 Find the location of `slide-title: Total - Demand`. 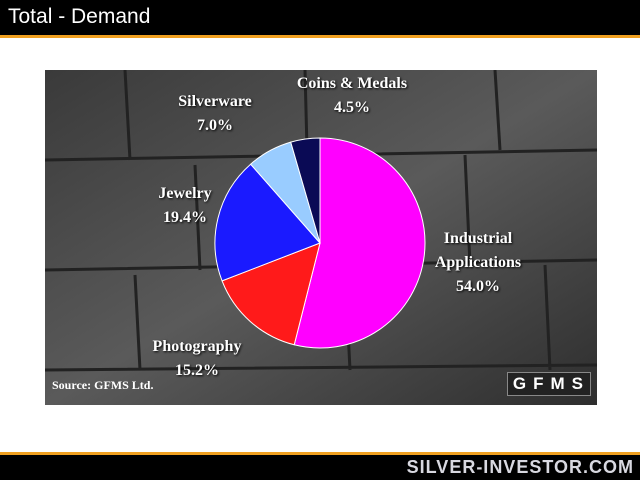

slide-title: Total - Demand is located at coordinates (79, 16).